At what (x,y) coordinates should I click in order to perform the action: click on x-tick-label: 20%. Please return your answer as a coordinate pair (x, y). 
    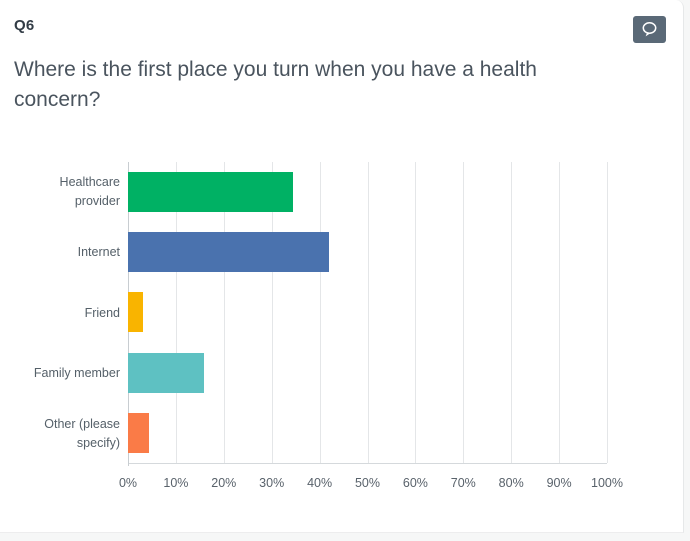
    Looking at the image, I should click on (224, 483).